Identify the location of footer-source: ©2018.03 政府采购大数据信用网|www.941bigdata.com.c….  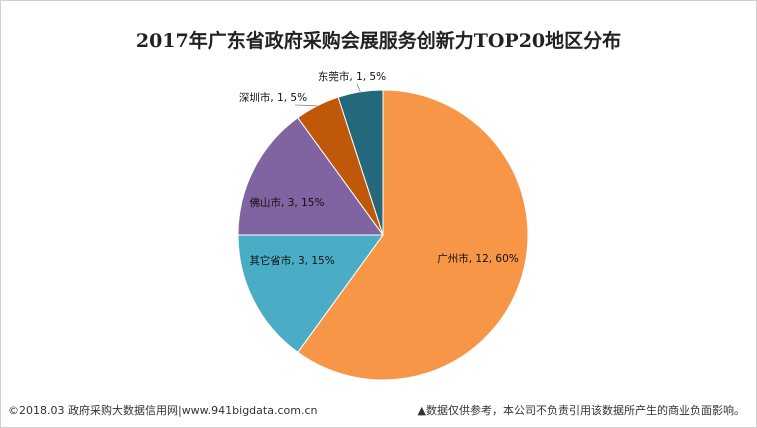
(163, 410).